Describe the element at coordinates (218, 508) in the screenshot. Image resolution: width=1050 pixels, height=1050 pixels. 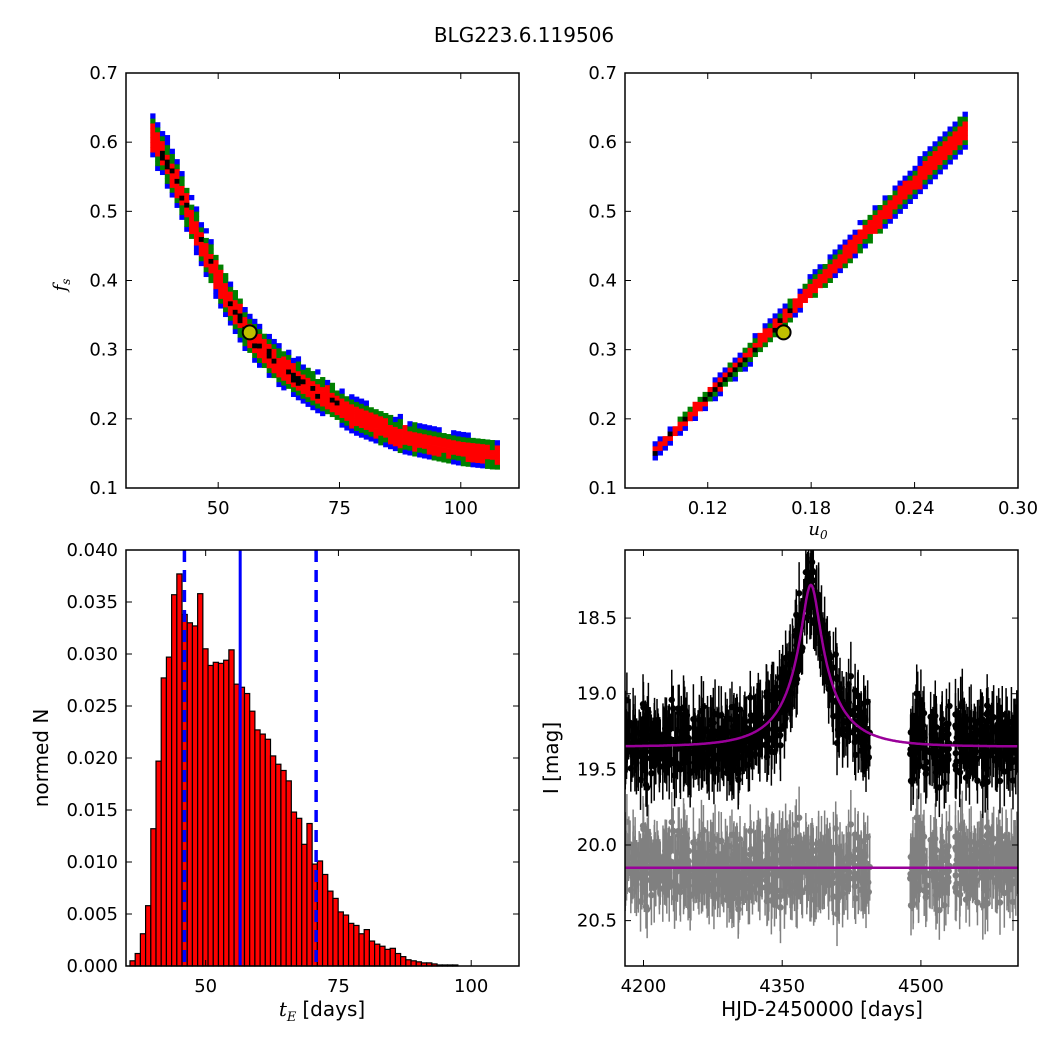
I see `p1-xtick-label: 50` at that location.